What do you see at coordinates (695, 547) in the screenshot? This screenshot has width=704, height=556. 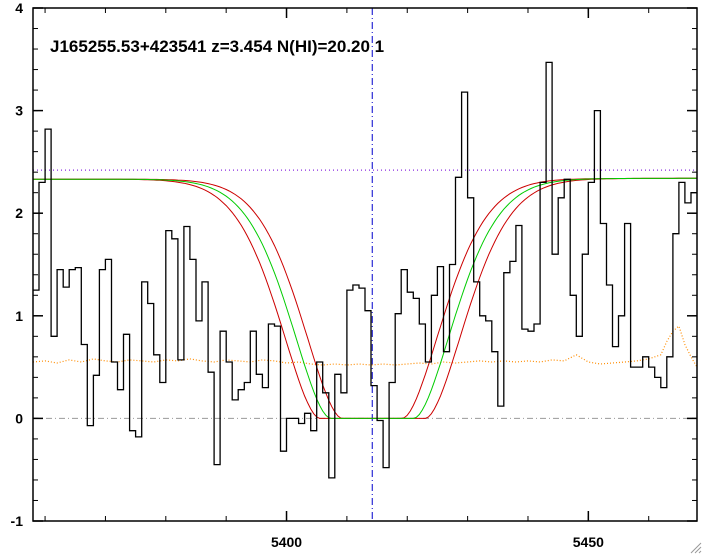 I see `resize-grip-icon` at bounding box center [695, 547].